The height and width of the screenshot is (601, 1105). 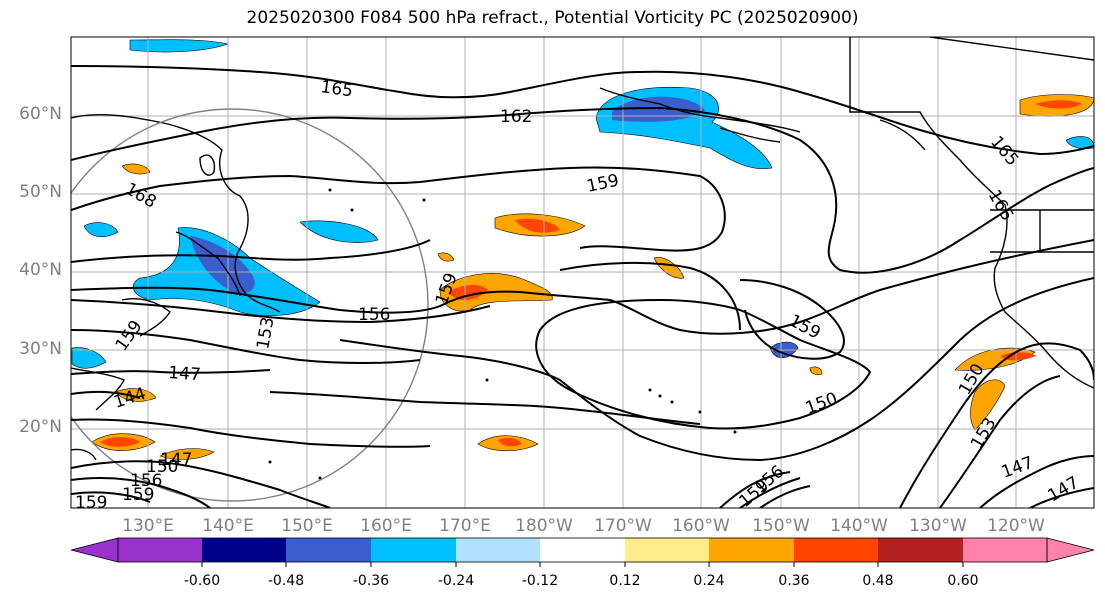 I want to click on lat-label: 40°N, so click(x=40, y=270).